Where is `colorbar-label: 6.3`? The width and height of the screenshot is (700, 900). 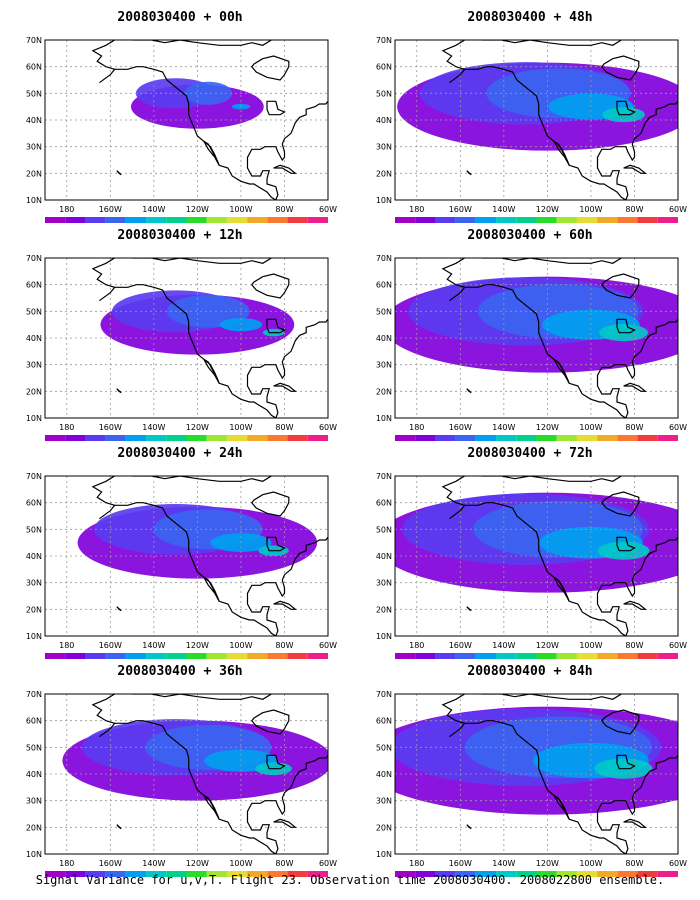
colorbar-label: 6.3 is located at coordinates (166, 879).